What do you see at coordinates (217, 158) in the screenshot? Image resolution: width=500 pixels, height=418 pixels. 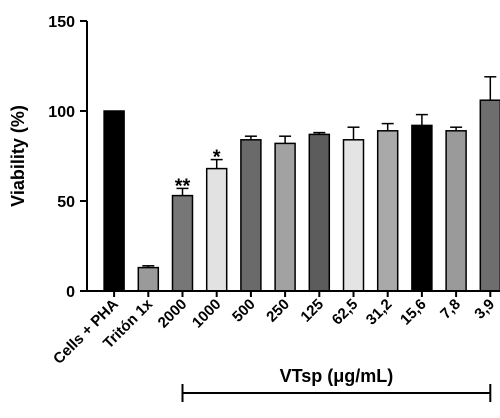 I see `significance-3: *` at bounding box center [217, 158].